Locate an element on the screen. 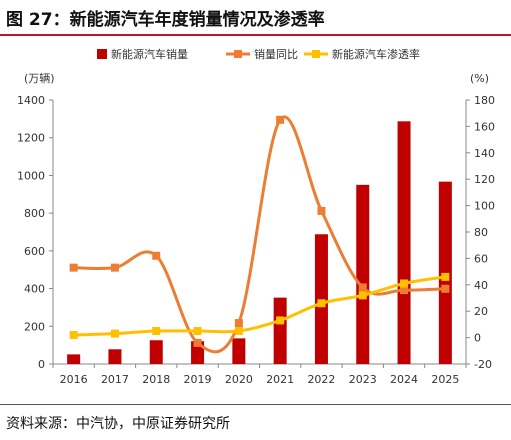 The image size is (511, 440). figure-header: 图 27：新能源汽车年度销量情况及渗透率 is located at coordinates (255, 19).